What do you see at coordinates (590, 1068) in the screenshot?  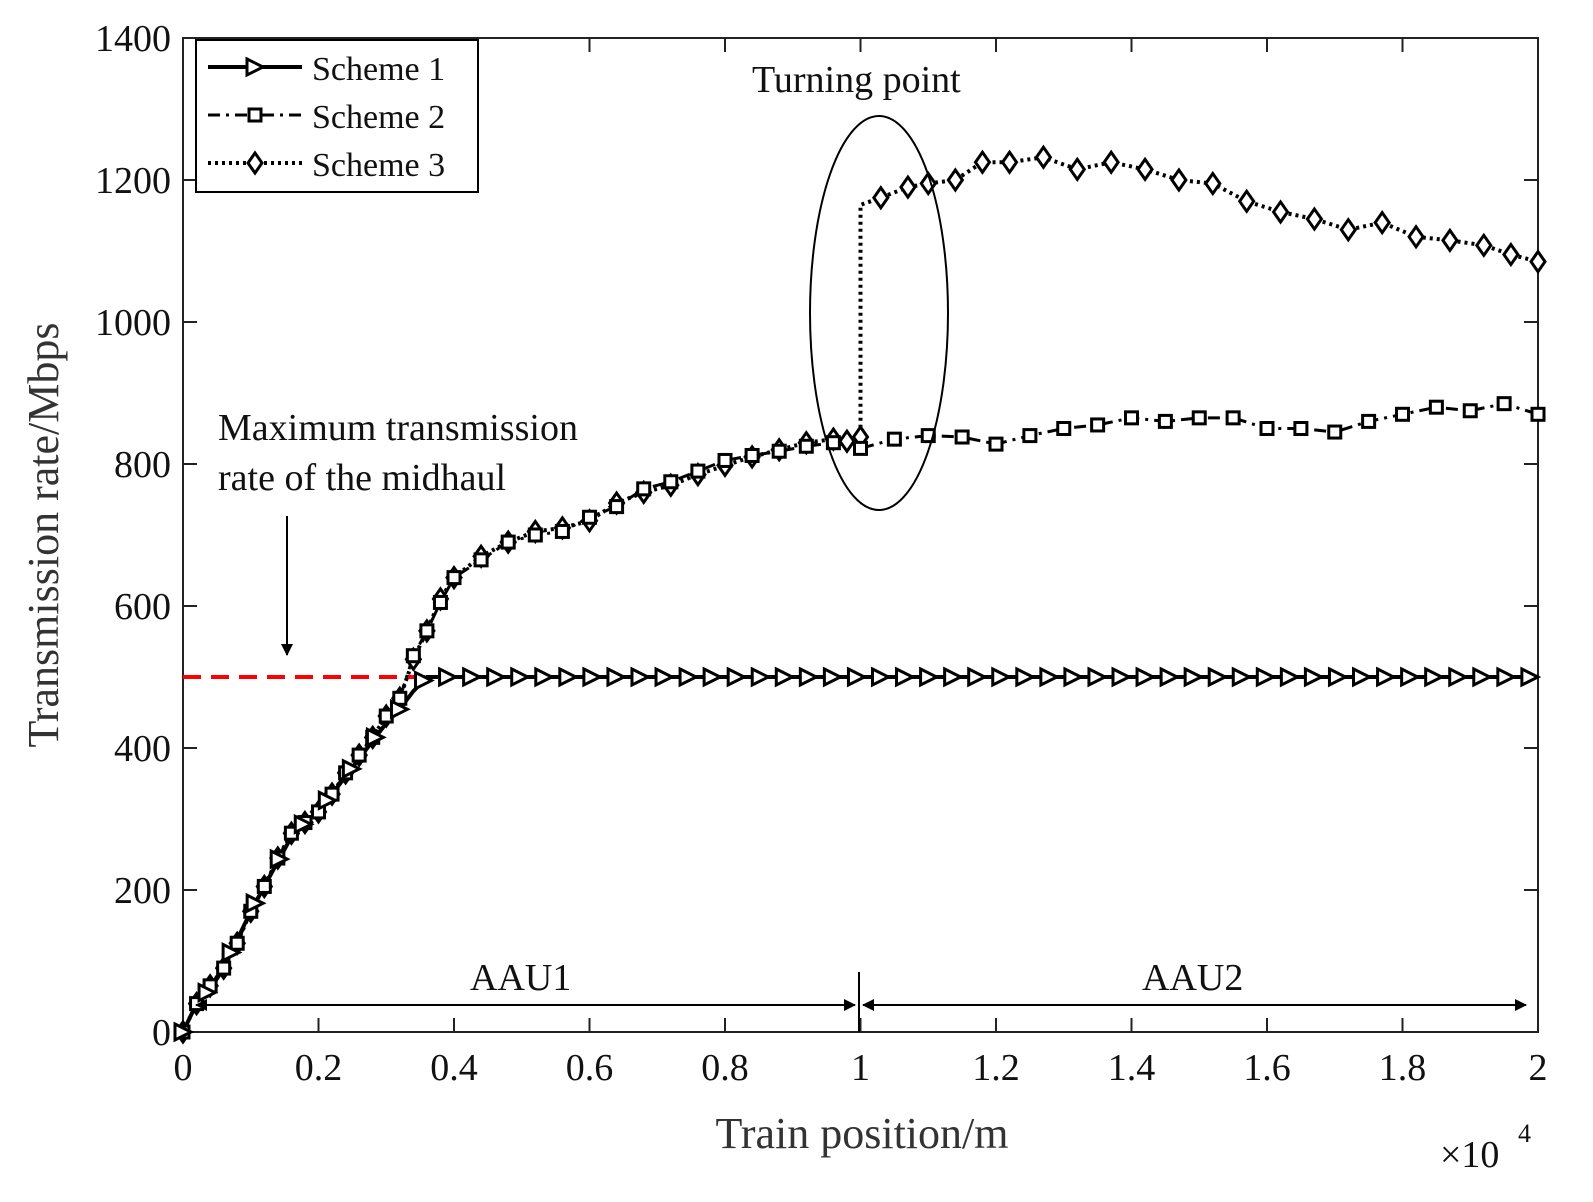 I see `x-tick-label: 0.6` at bounding box center [590, 1068].